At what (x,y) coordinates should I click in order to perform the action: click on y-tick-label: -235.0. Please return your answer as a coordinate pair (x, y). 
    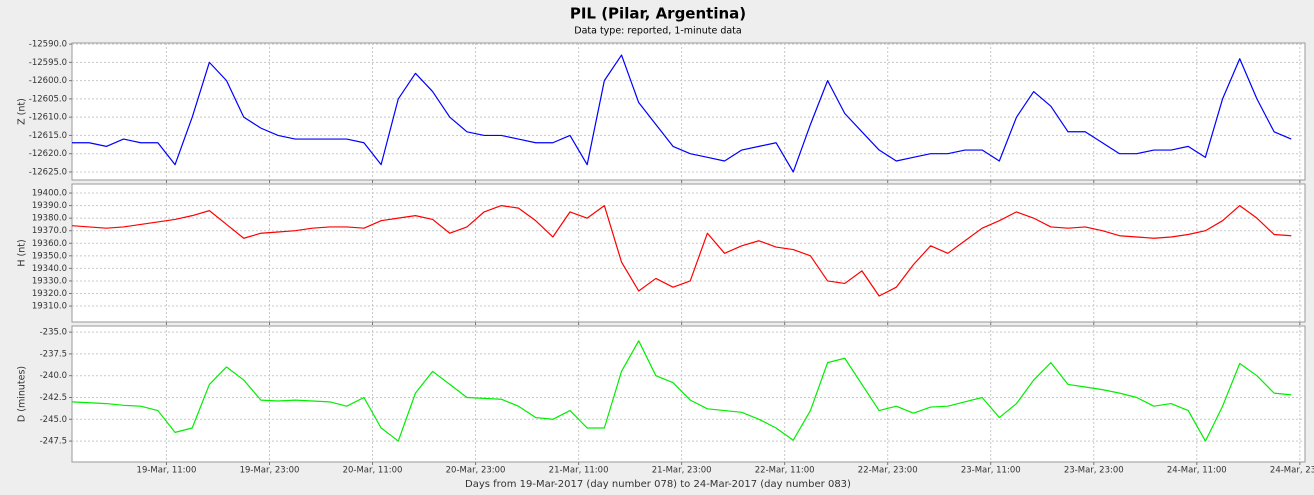
    Looking at the image, I should click on (53, 333).